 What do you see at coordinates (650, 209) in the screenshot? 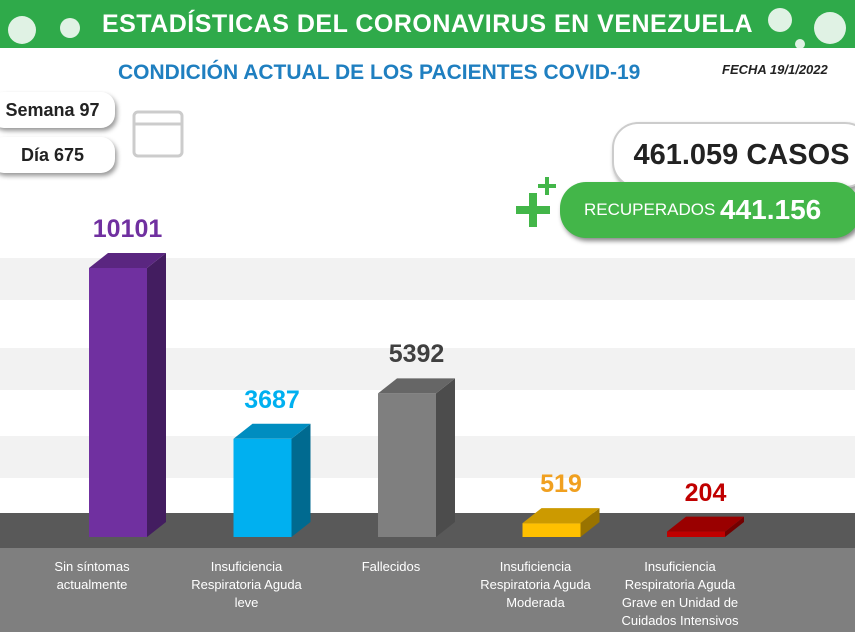
I see `recovered-label: RECUPERADOS` at bounding box center [650, 209].